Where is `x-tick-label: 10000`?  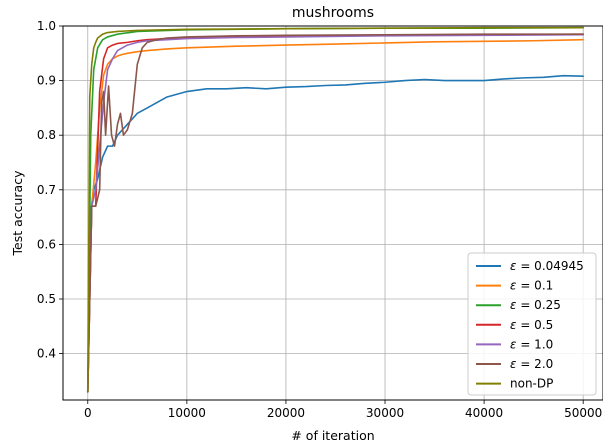
x-tick-label: 10000 is located at coordinates (187, 413).